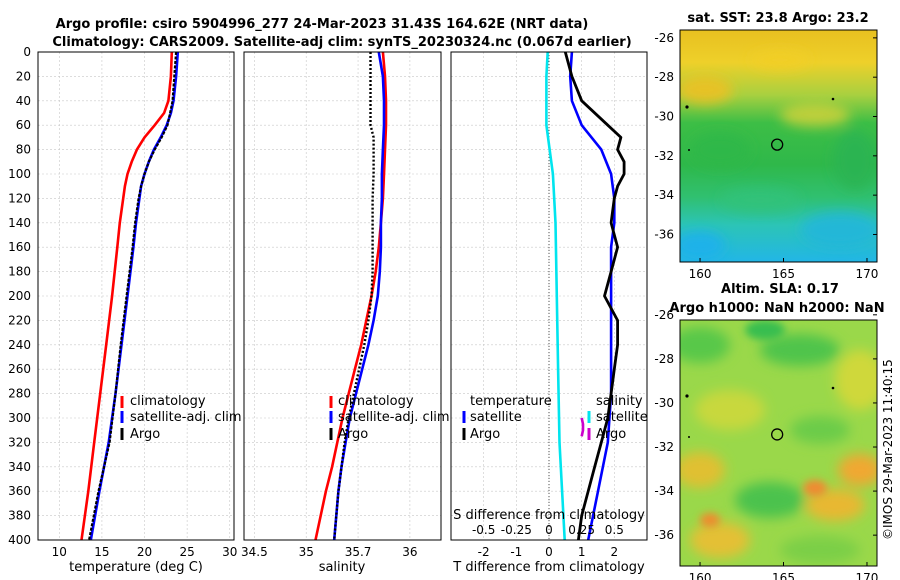  What do you see at coordinates (19, 272) in the screenshot?
I see `depth-tick-label: 180` at bounding box center [19, 272].